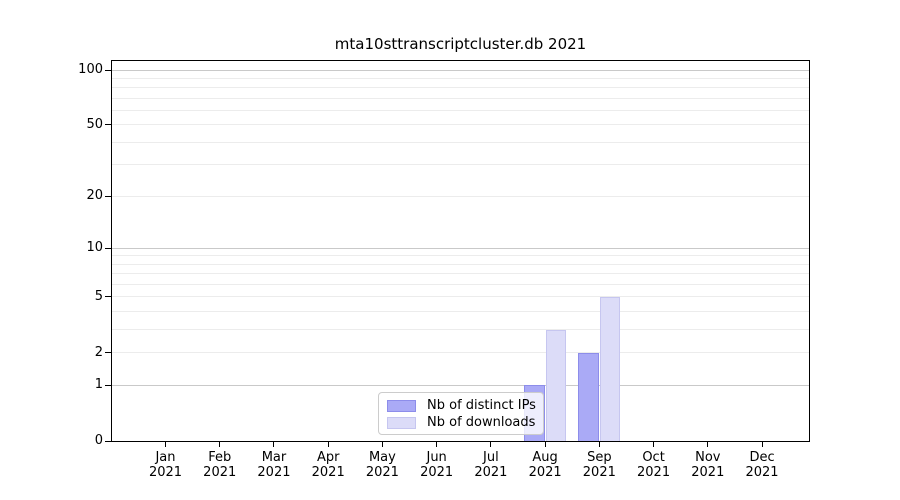 Image resolution: width=900 pixels, height=500 pixels. Describe the element at coordinates (437, 465) in the screenshot. I see `x-tick-label-jun: Jun 2021` at that location.